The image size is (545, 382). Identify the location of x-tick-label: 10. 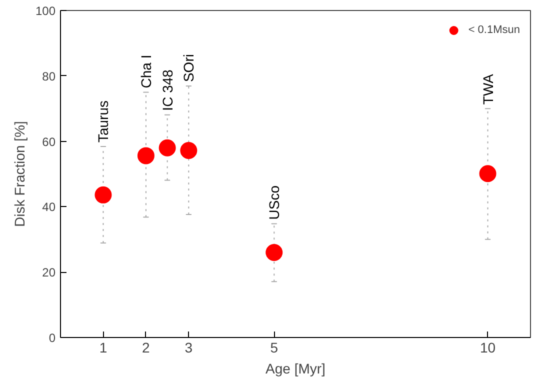
(488, 348).